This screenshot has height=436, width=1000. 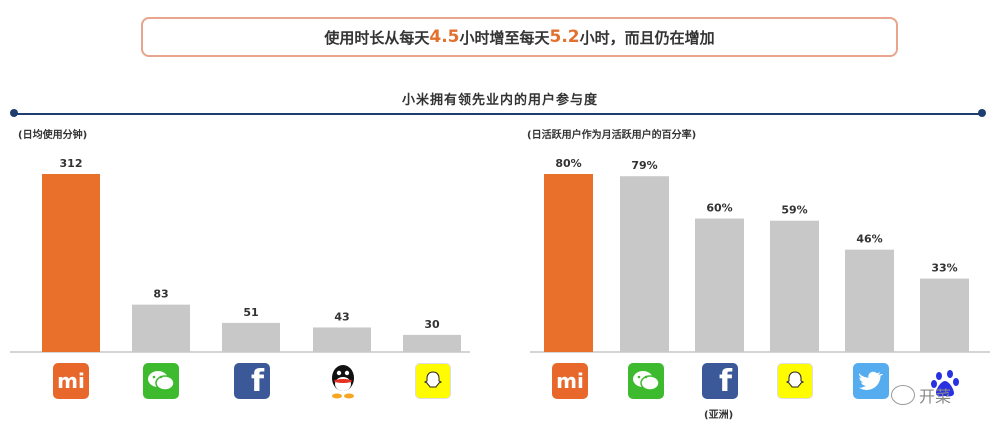 What do you see at coordinates (719, 285) in the screenshot?
I see `right-bar-facebook` at bounding box center [719, 285].